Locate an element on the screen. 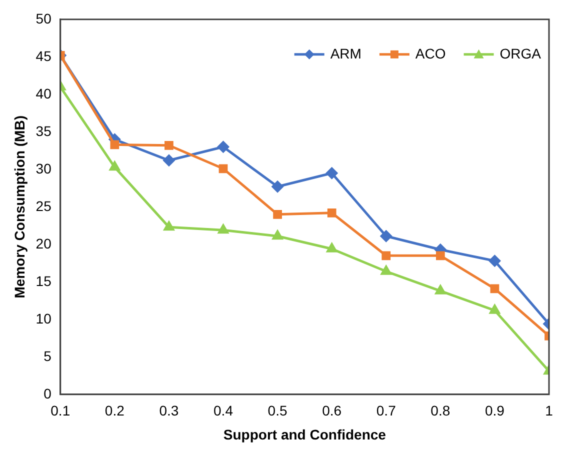 Image resolution: width=565 pixels, height=456 pixels. legend-label: ARM is located at coordinates (346, 53).